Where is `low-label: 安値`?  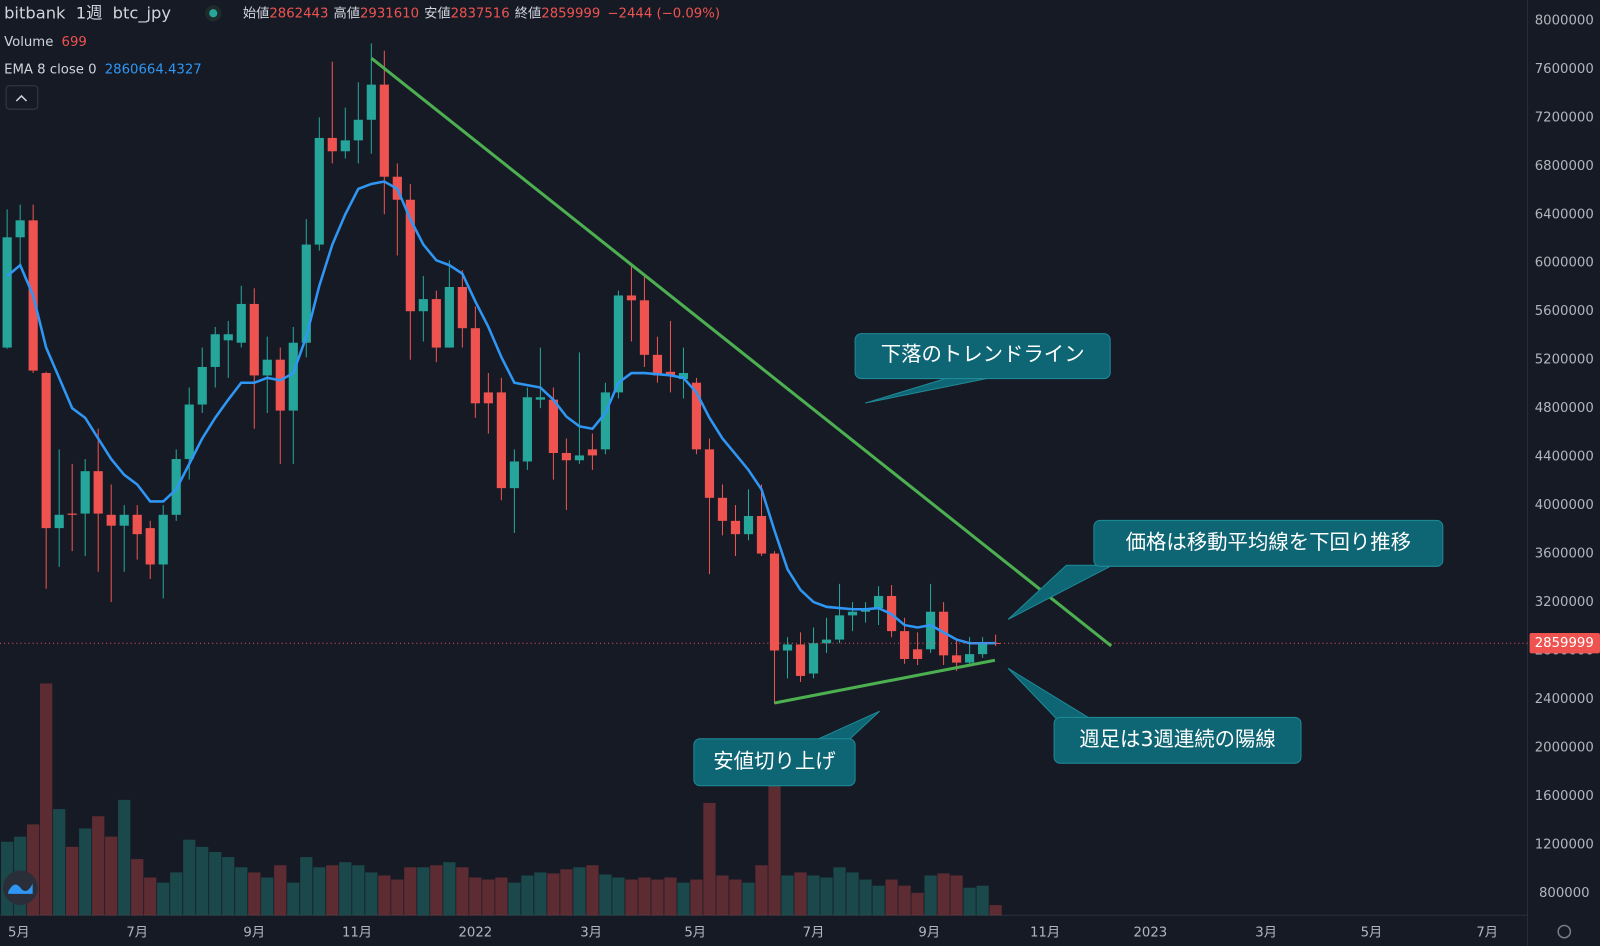
low-label: 安値 is located at coordinates (437, 13).